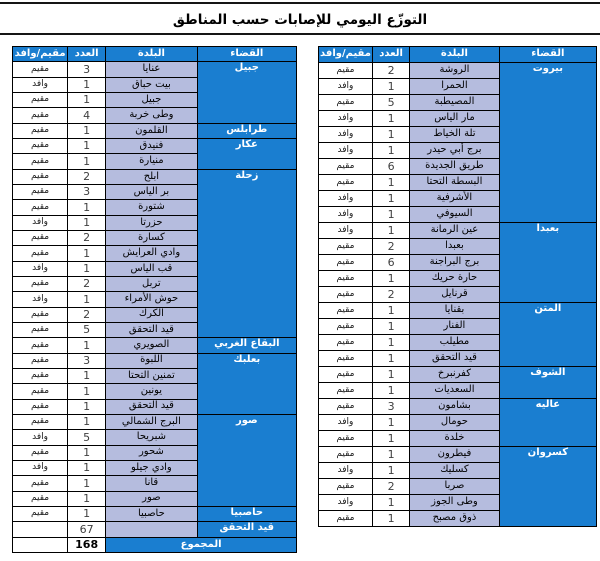  Describe the element at coordinates (151, 498) in the screenshot. I see `town-cell: صور` at that location.